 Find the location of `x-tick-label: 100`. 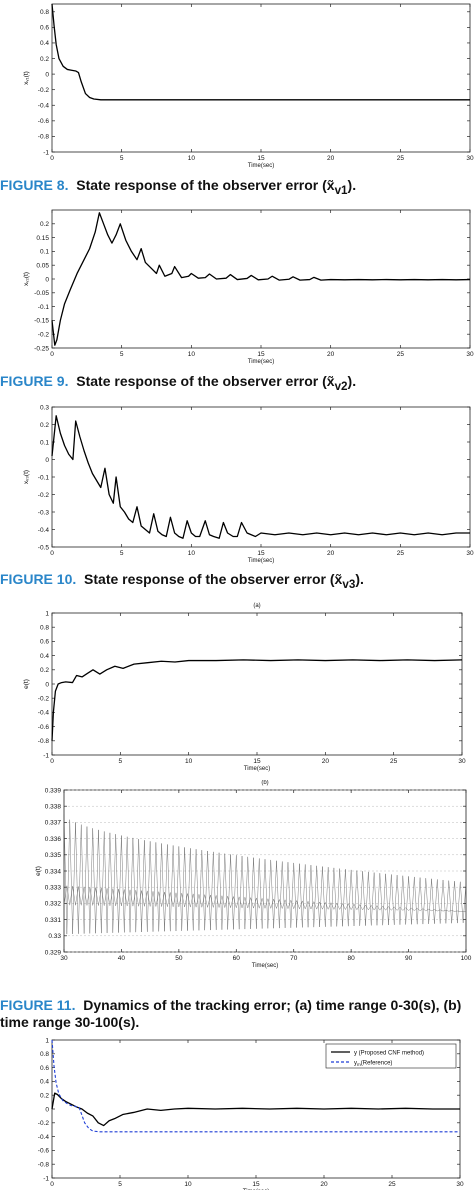

x-tick-label: 100 is located at coordinates (466, 958).